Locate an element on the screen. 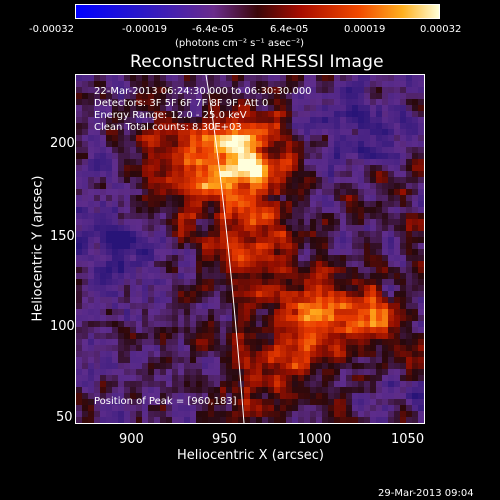 Image resolution: width=500 pixels, height=500 pixels. peak-position-annotation: Position of Peak = [960,183] is located at coordinates (165, 401).